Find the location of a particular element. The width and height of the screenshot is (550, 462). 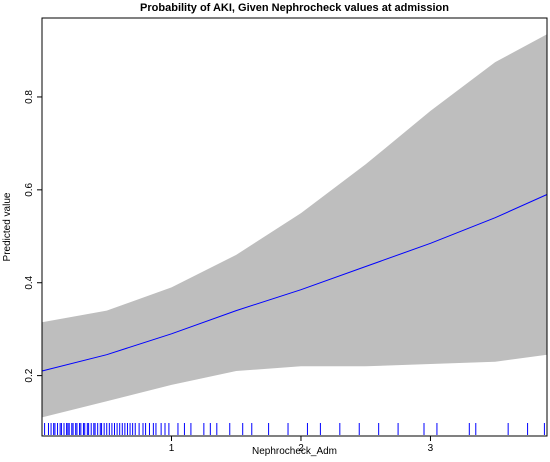

x-axis: 1 2 3 is located at coordinates (301, 445).